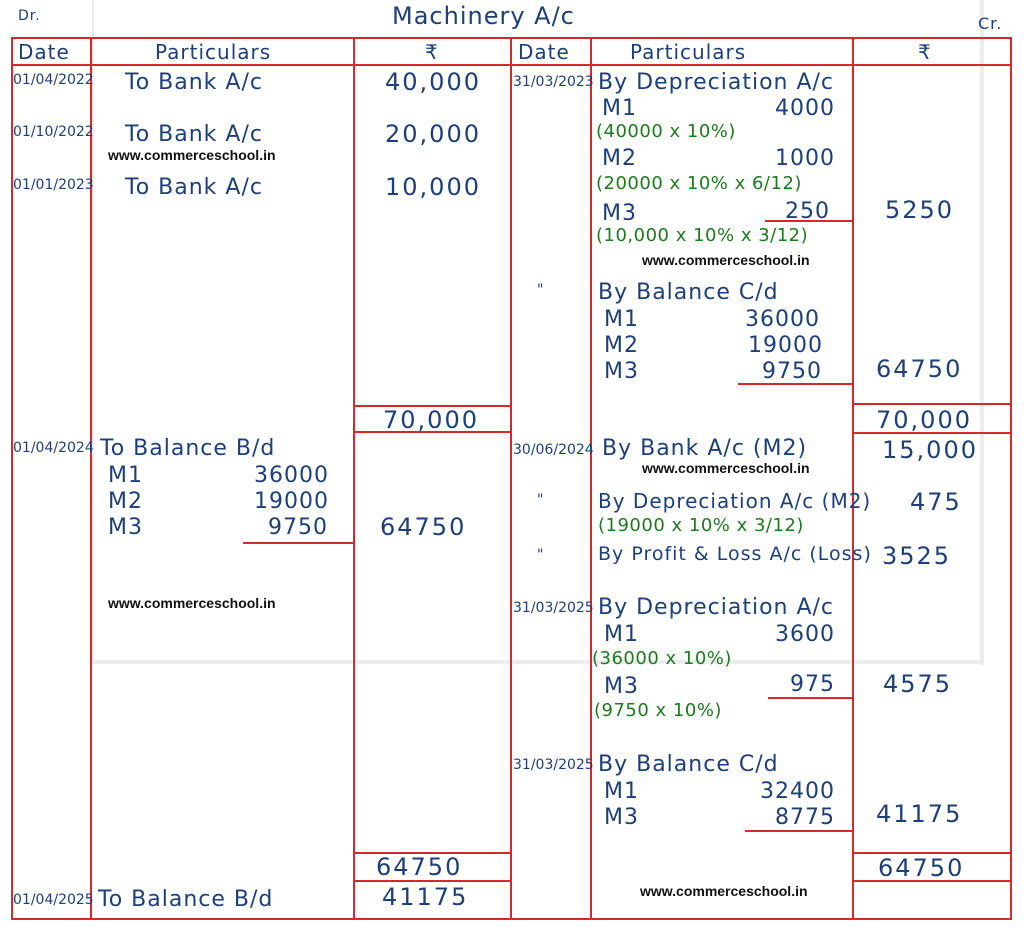 This screenshot has width=1024, height=928. I want to click on credit-particulars: By Depreciation A/c (M2), so click(735, 501).